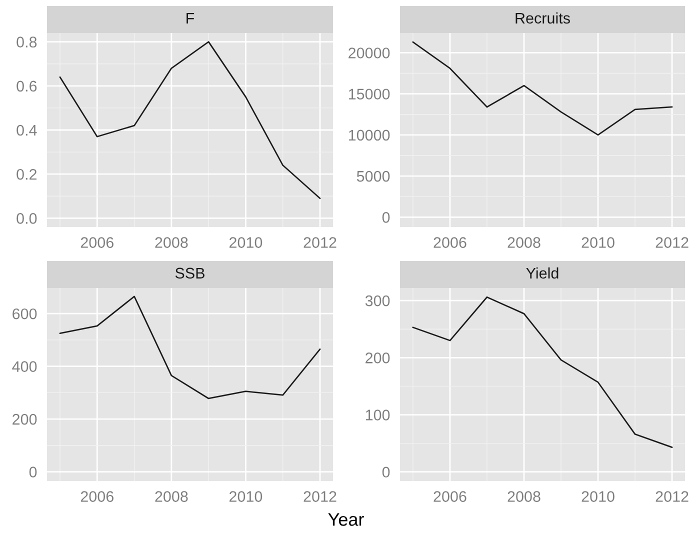 Image resolution: width=692 pixels, height=533 pixels. I want to click on y-tick-label: 15000, so click(369, 94).